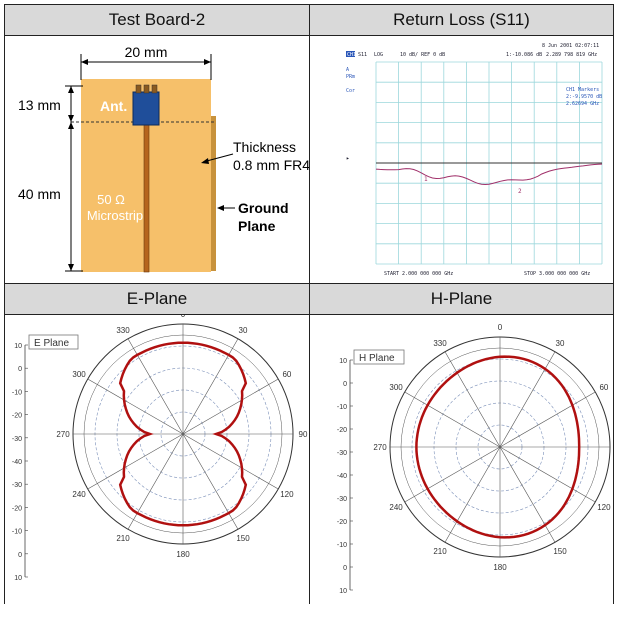  What do you see at coordinates (286, 374) in the screenshot?
I see `e-plane-angle-label: 60` at bounding box center [286, 374].